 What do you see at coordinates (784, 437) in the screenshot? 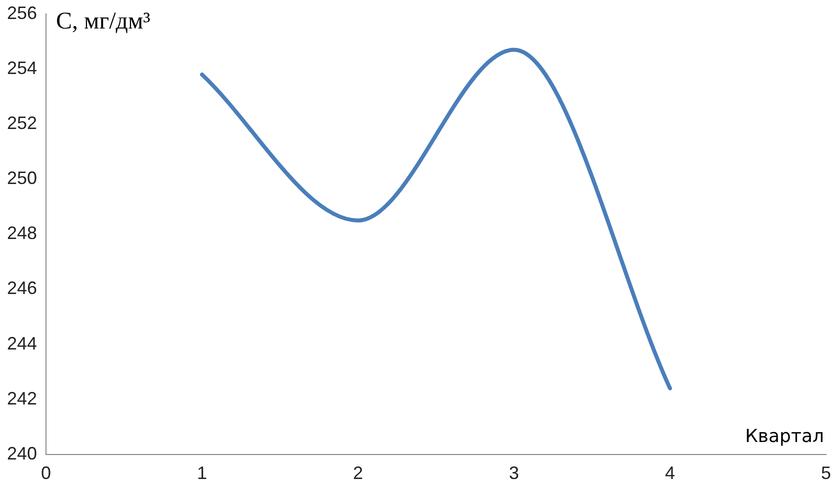
I see `x-axis-title: Квартал` at bounding box center [784, 437].